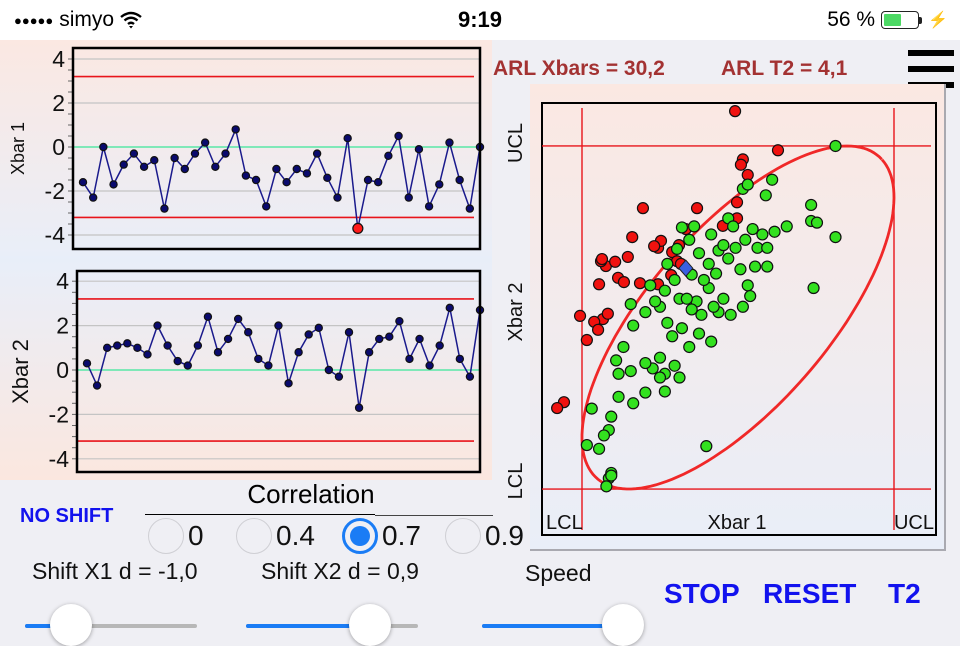 This screenshot has width=960, height=646. What do you see at coordinates (401, 535) in the screenshot?
I see `radio-label: 0.7` at bounding box center [401, 535].